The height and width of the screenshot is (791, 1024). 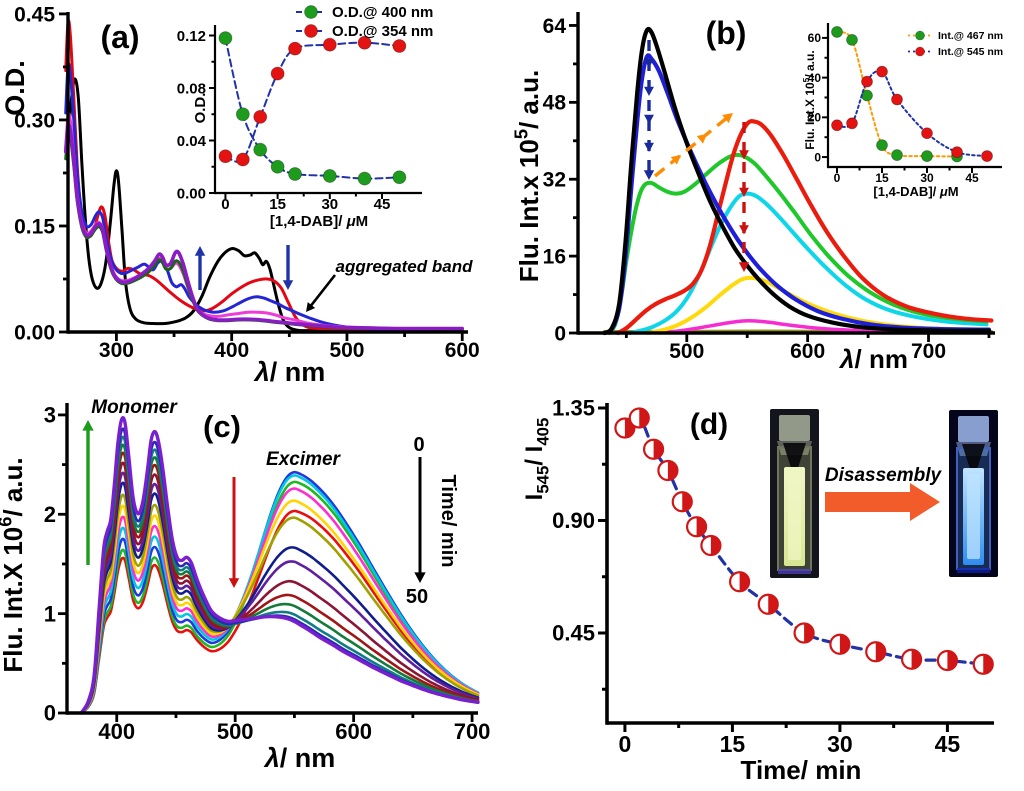 What do you see at coordinates (299, 758) in the screenshot?
I see `c-x-title: λ/ nm` at bounding box center [299, 758].